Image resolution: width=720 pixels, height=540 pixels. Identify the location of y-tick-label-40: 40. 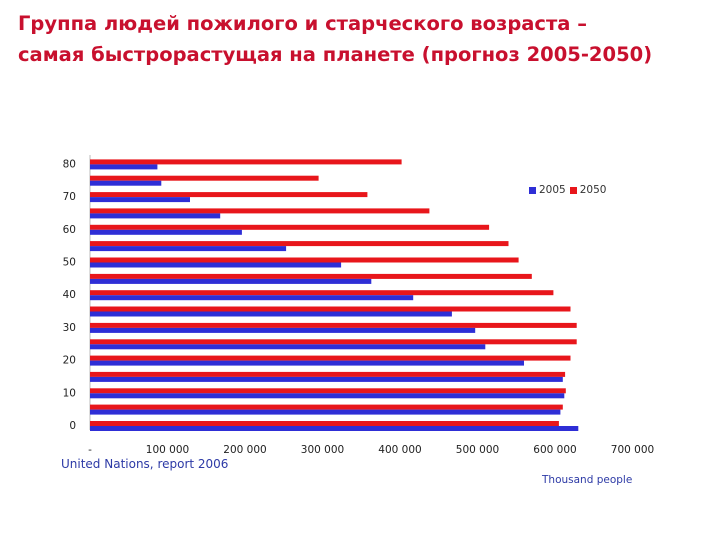
(69, 295).